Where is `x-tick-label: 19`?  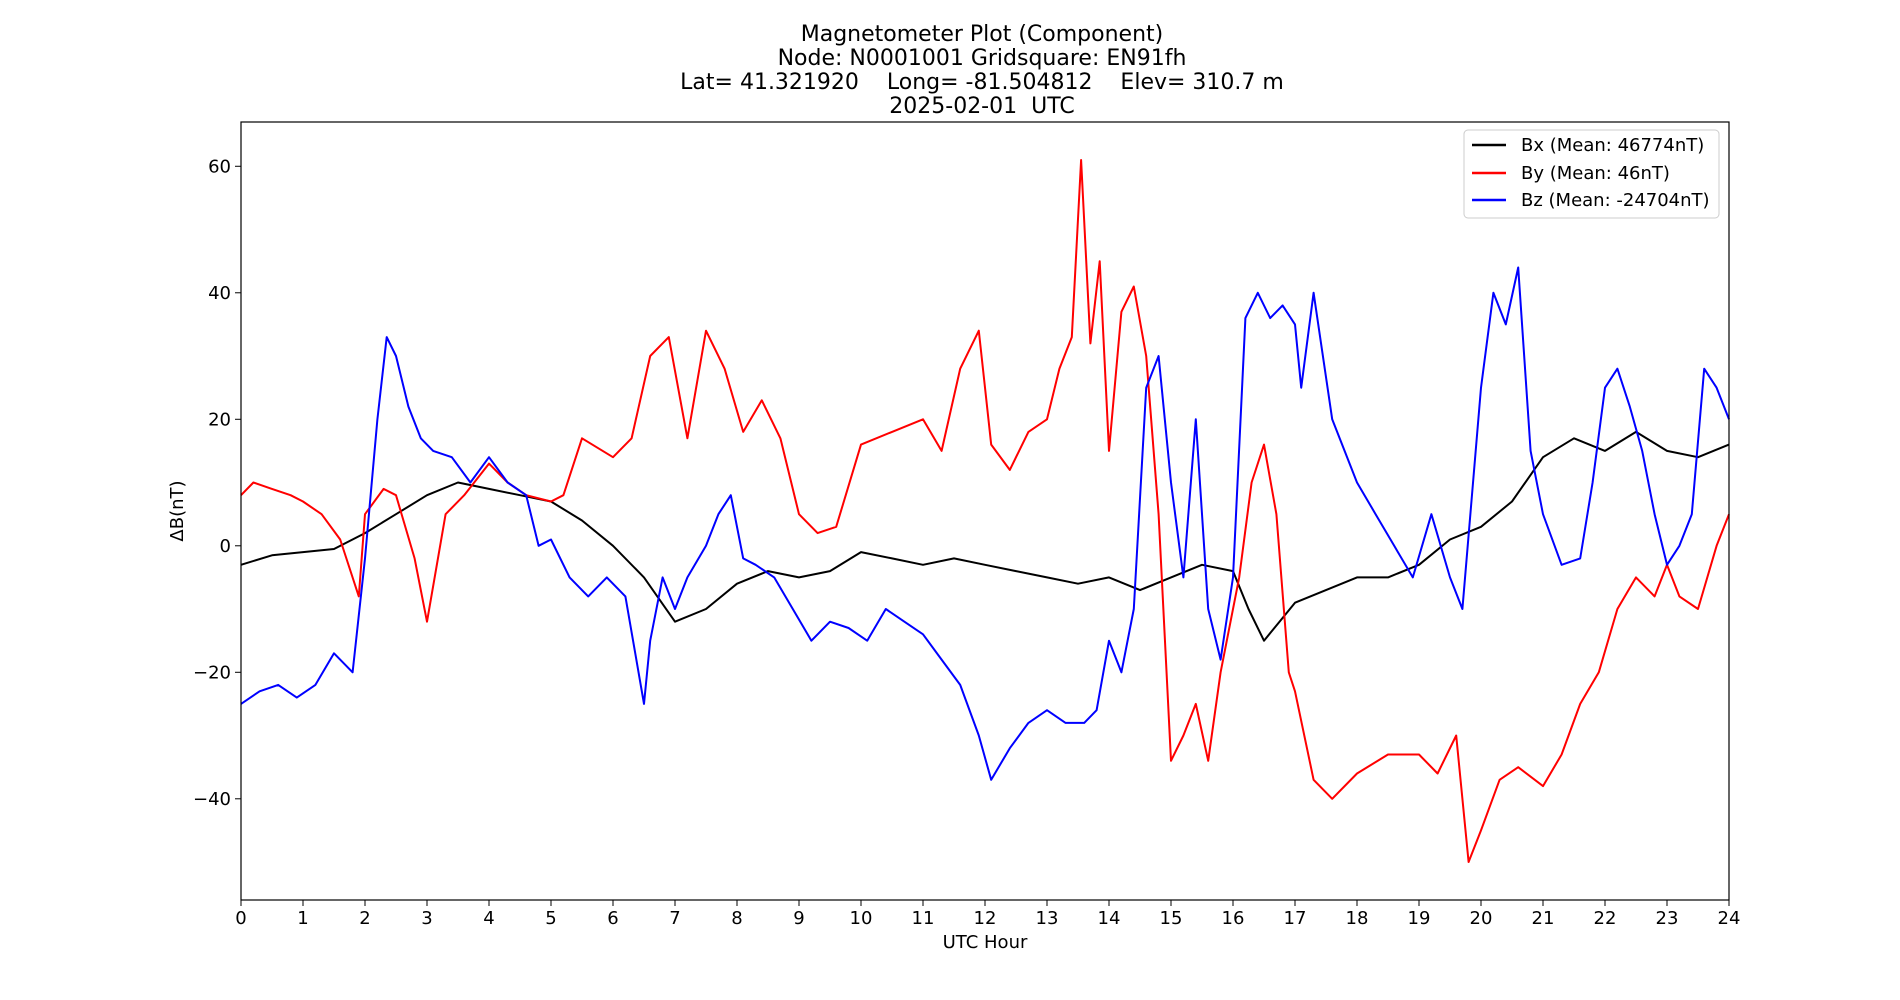 x-tick-label: 19 is located at coordinates (1419, 918).